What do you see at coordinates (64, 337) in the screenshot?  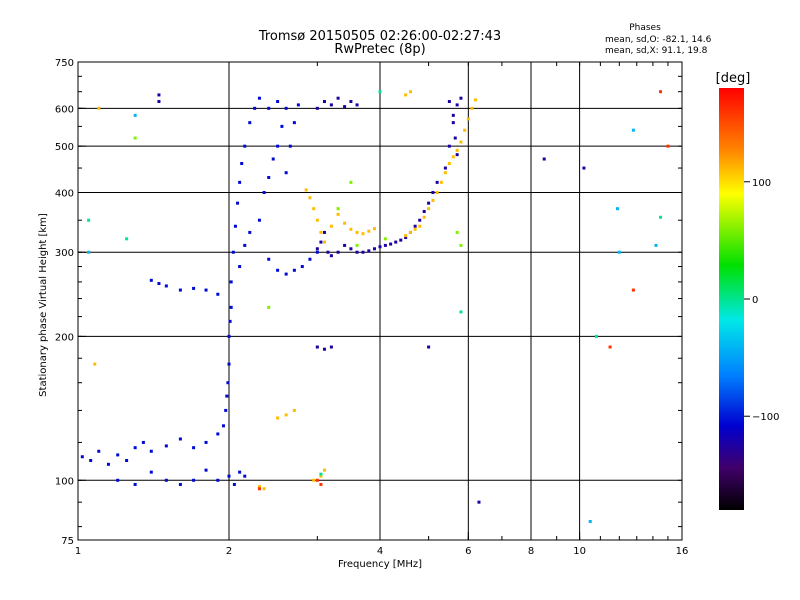 I see `y-tick-label: 200` at bounding box center [64, 337].